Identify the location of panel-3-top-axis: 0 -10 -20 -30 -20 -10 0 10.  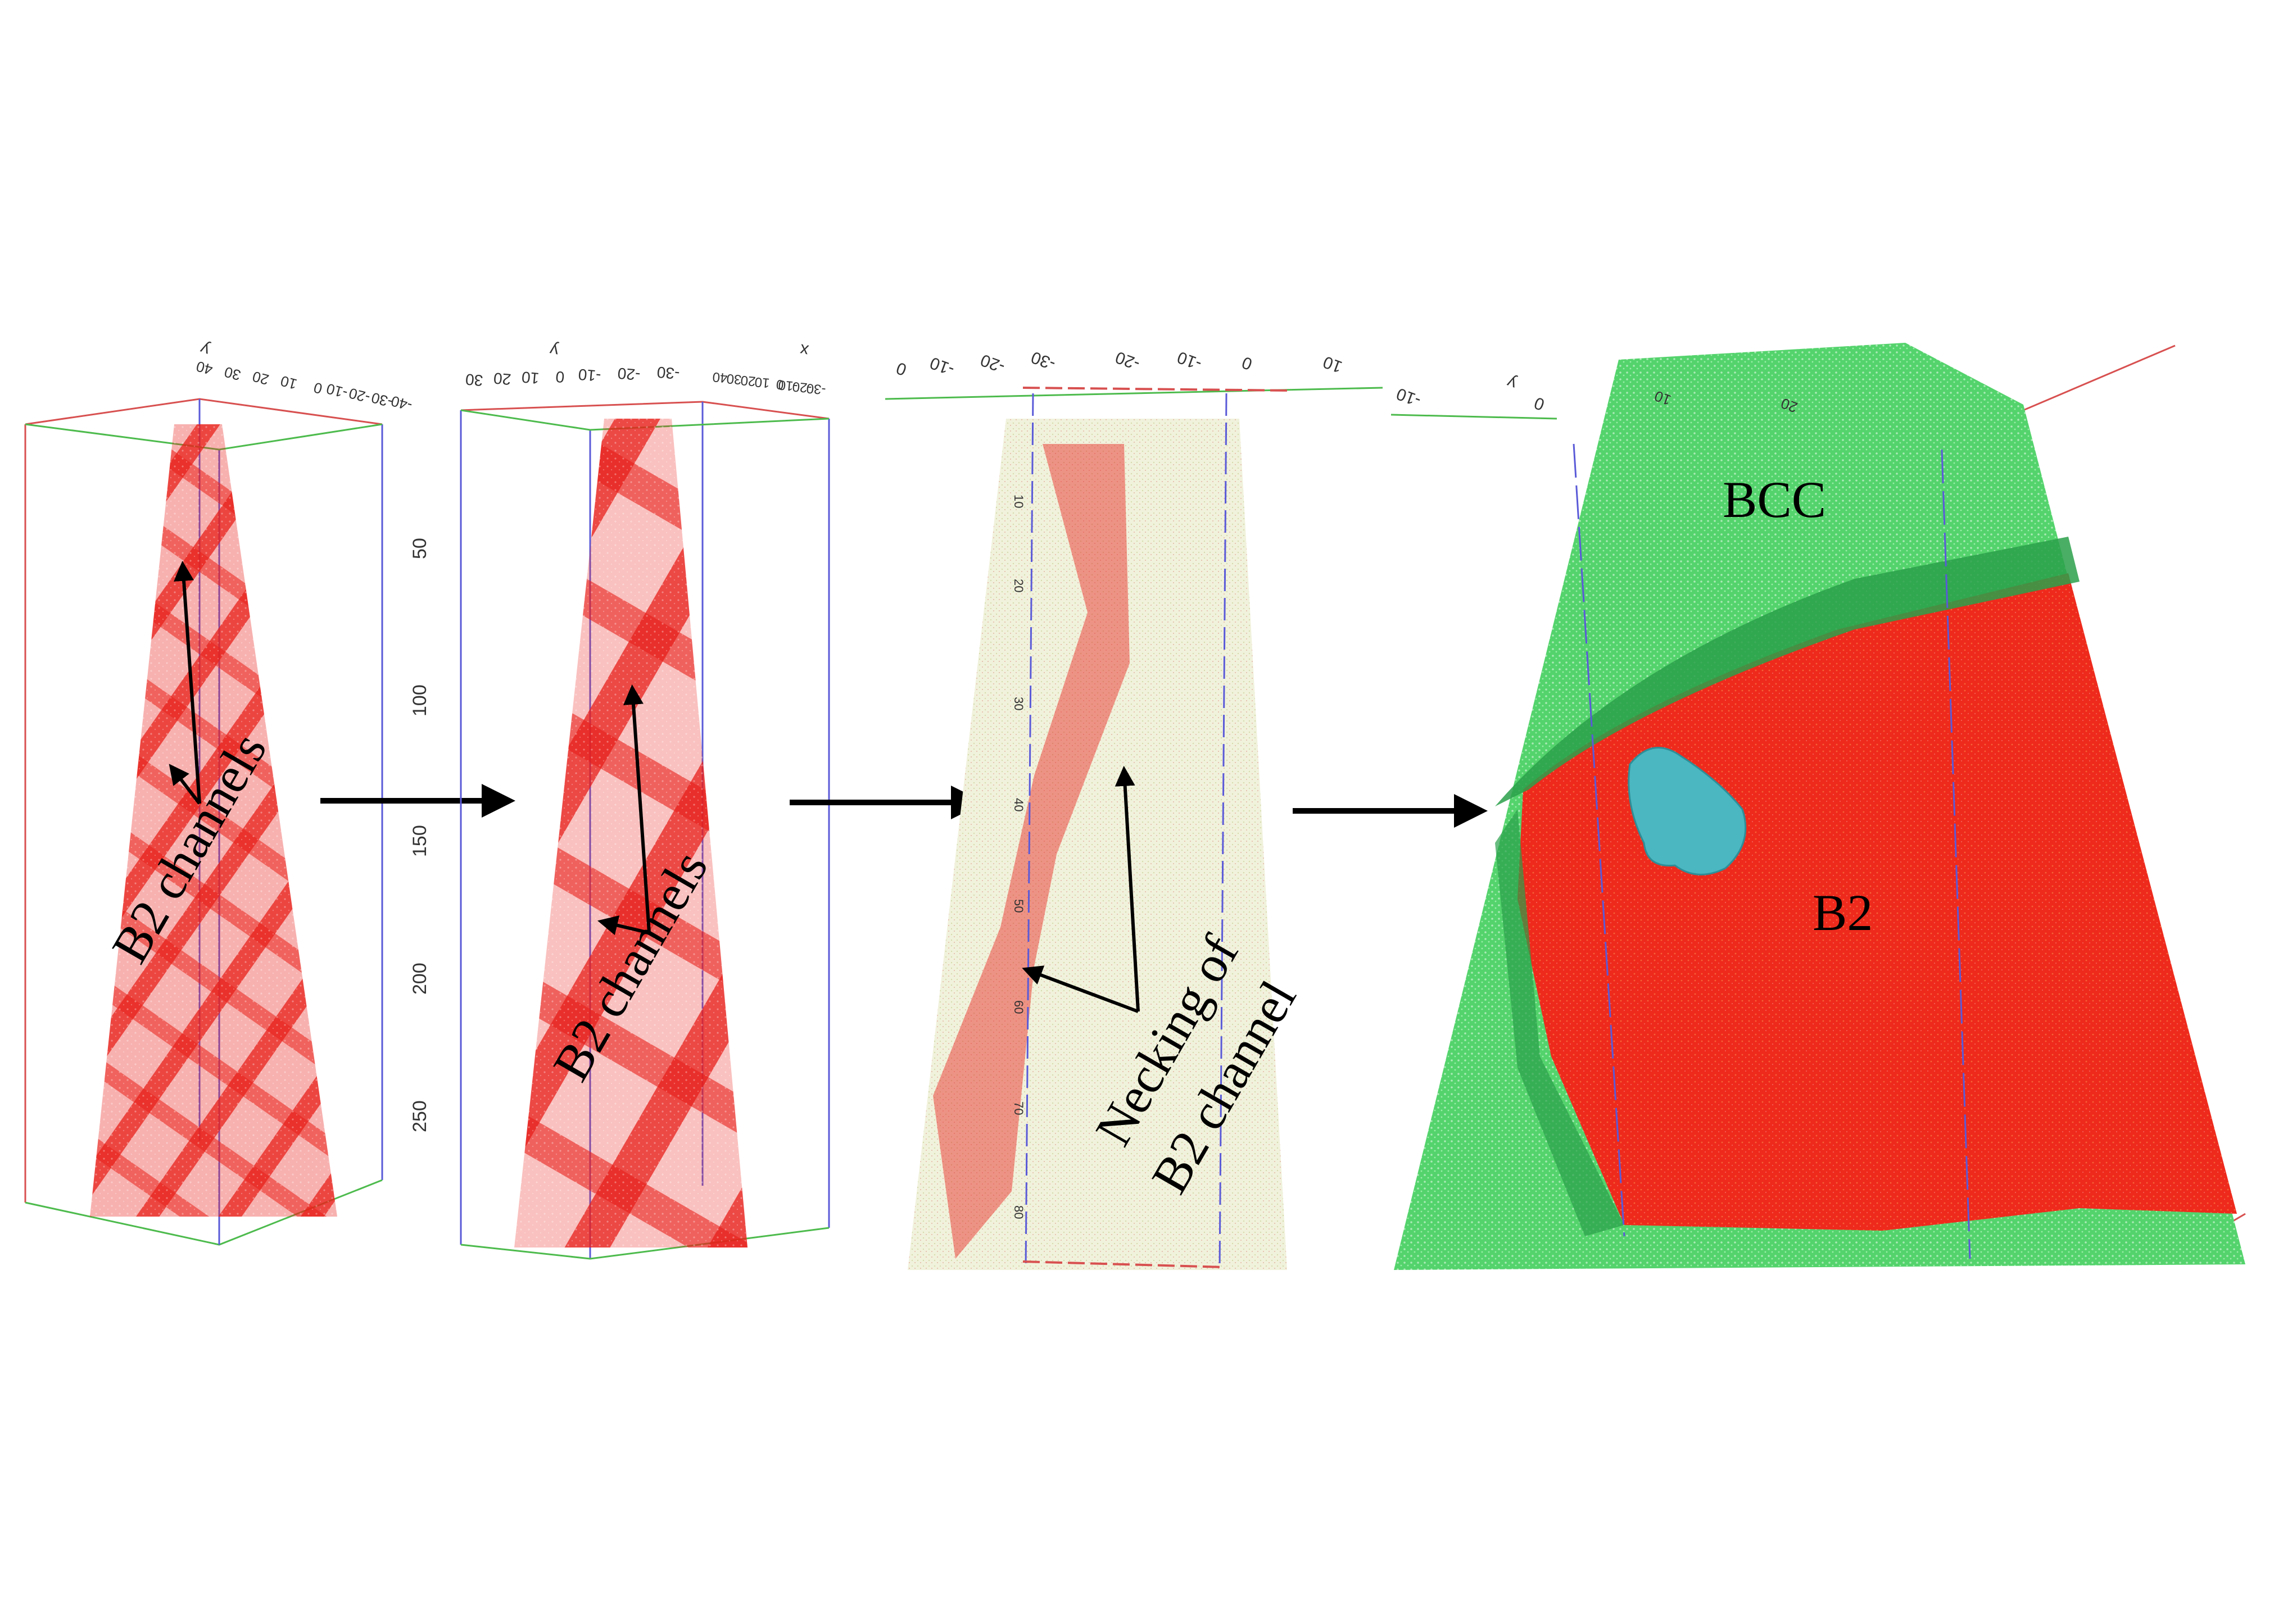
(1119, 363).